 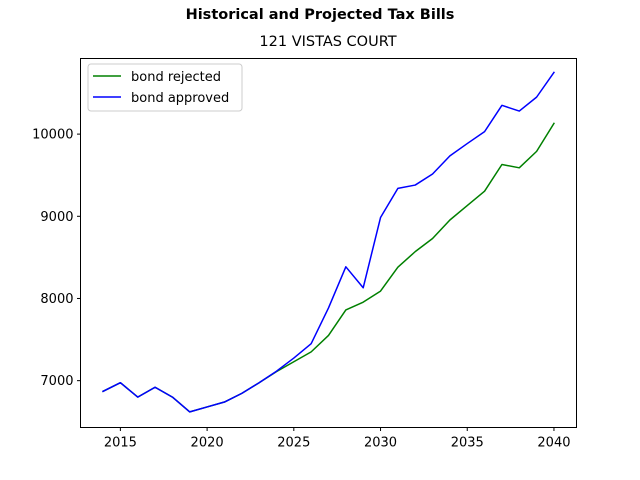 I want to click on x-tick-label-2035: 2035, so click(x=467, y=443).